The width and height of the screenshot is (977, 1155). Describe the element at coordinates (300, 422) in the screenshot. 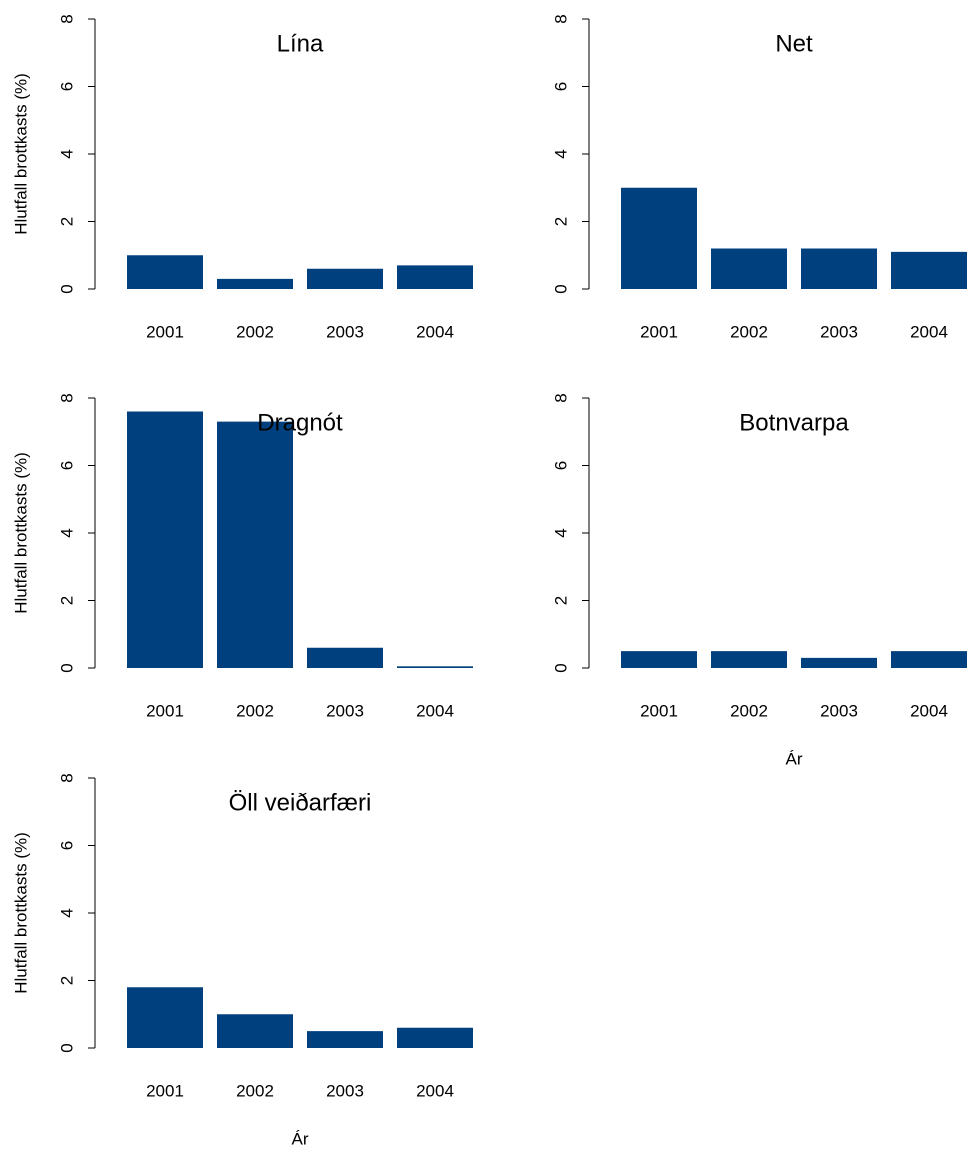

I see `panel-title: Dragnót` at that location.